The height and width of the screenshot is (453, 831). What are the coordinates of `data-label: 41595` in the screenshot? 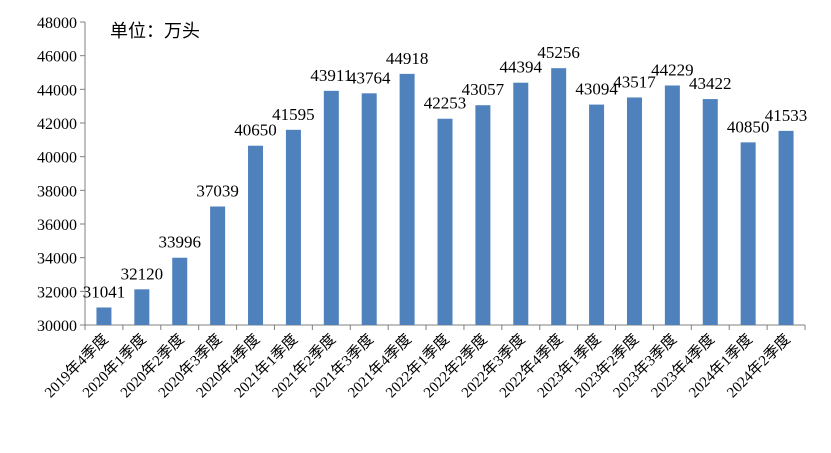 It's located at (293, 114).